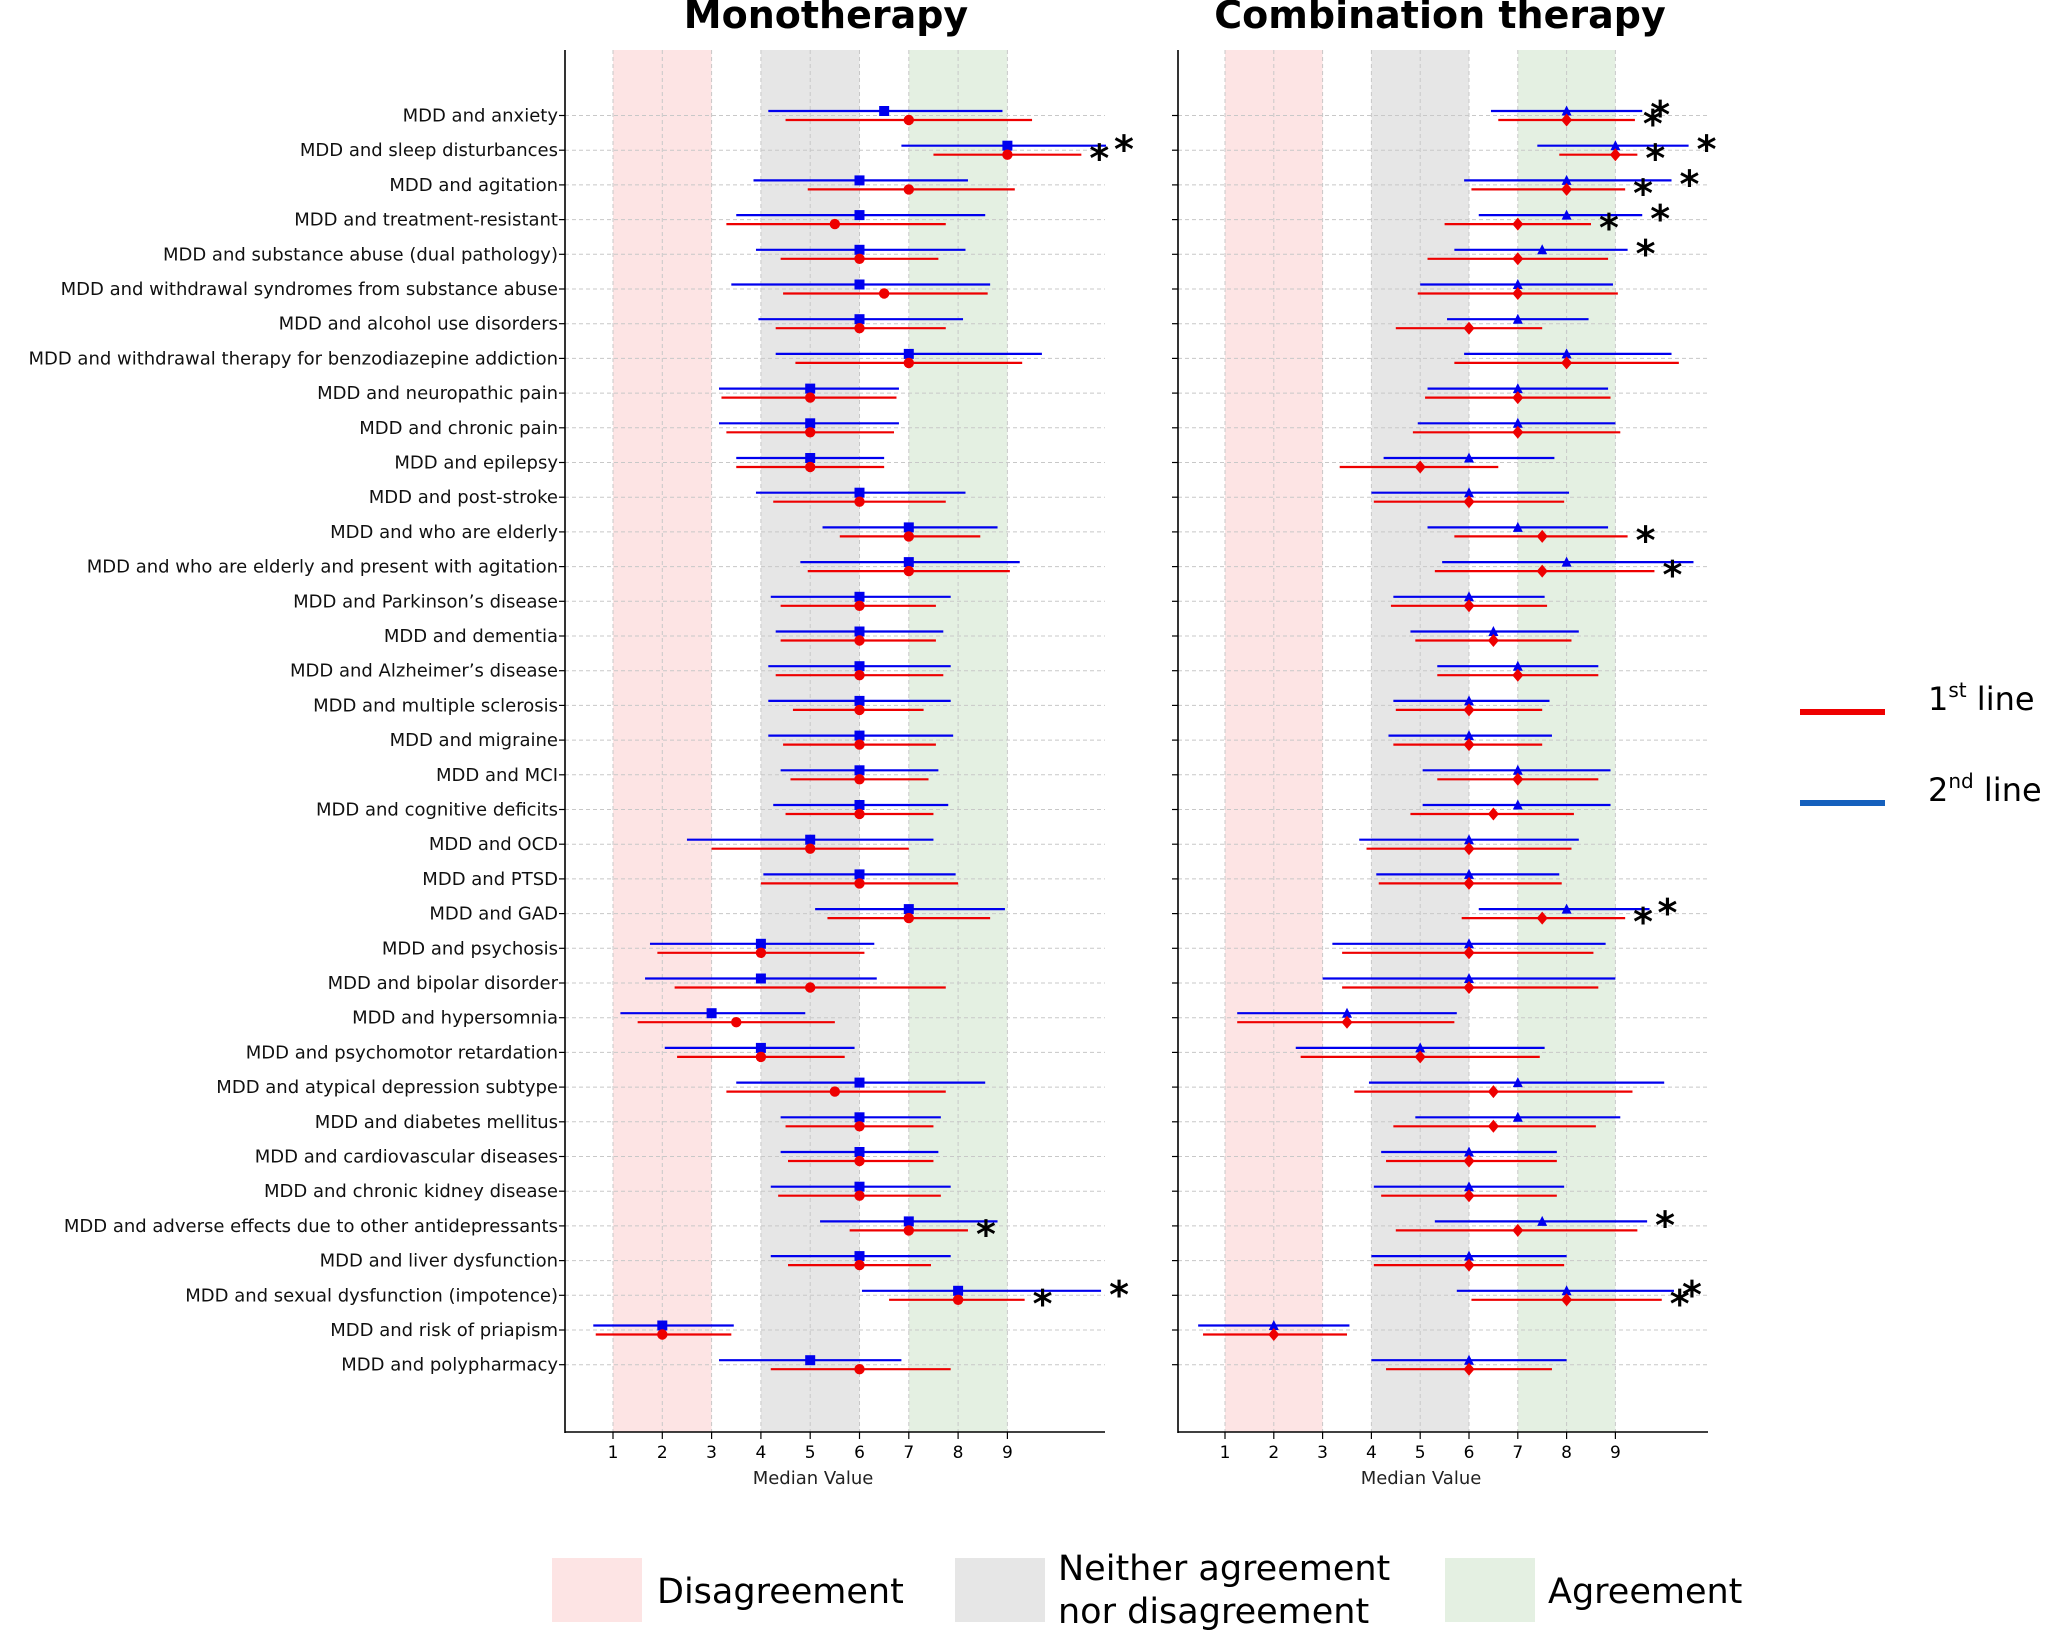 The height and width of the screenshot is (1634, 2050). What do you see at coordinates (424, 671) in the screenshot?
I see `category-label-16: MDD and Alzheimer’s disease` at bounding box center [424, 671].